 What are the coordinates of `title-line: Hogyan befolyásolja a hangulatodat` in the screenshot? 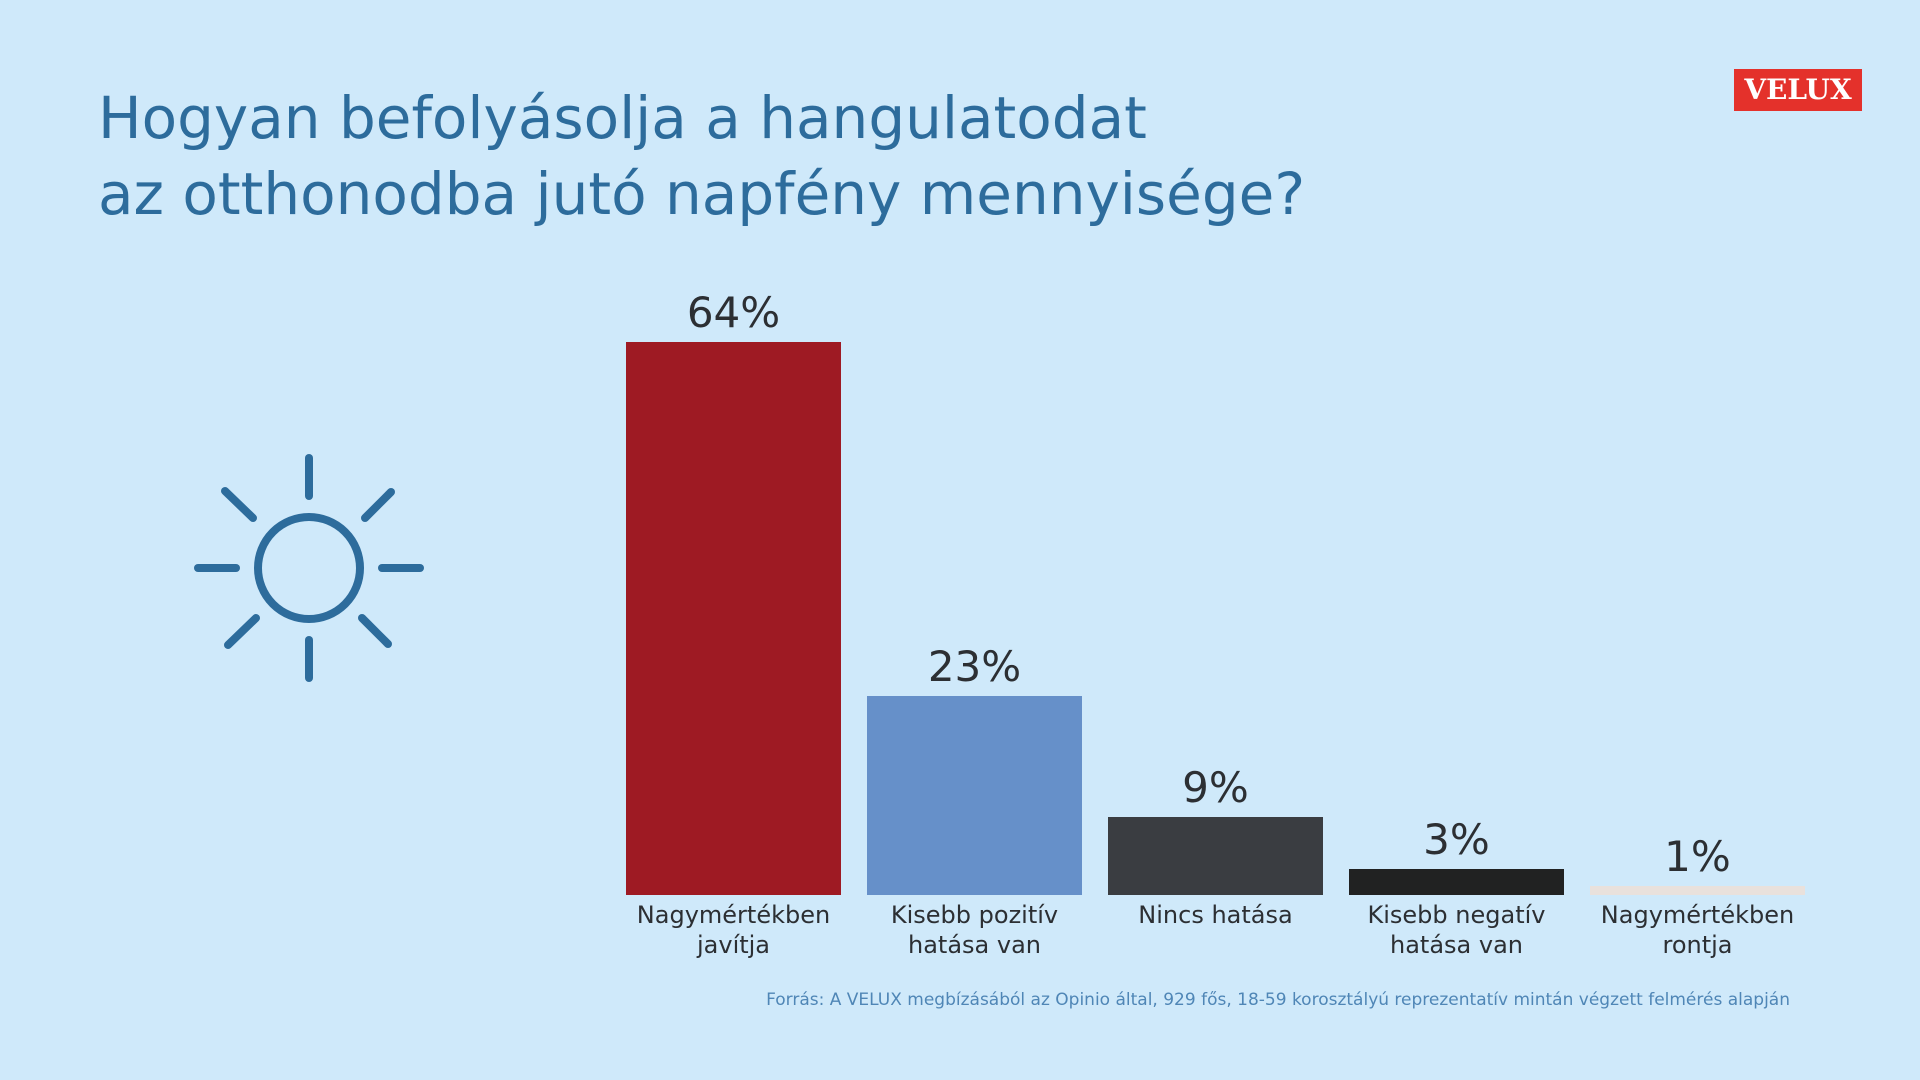 It's located at (622, 118).